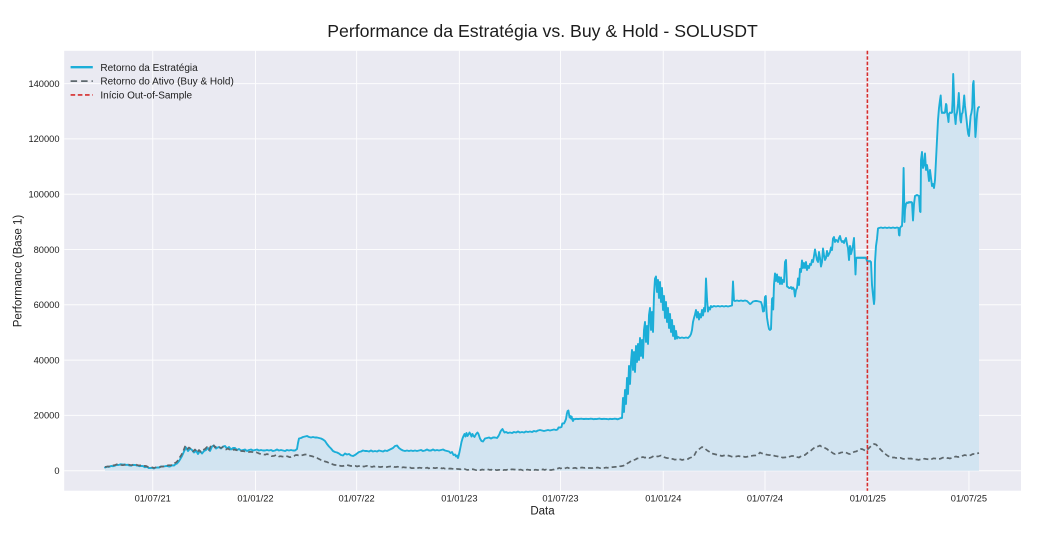  What do you see at coordinates (47, 250) in the screenshot?
I see `svg-text: 80000` at bounding box center [47, 250].